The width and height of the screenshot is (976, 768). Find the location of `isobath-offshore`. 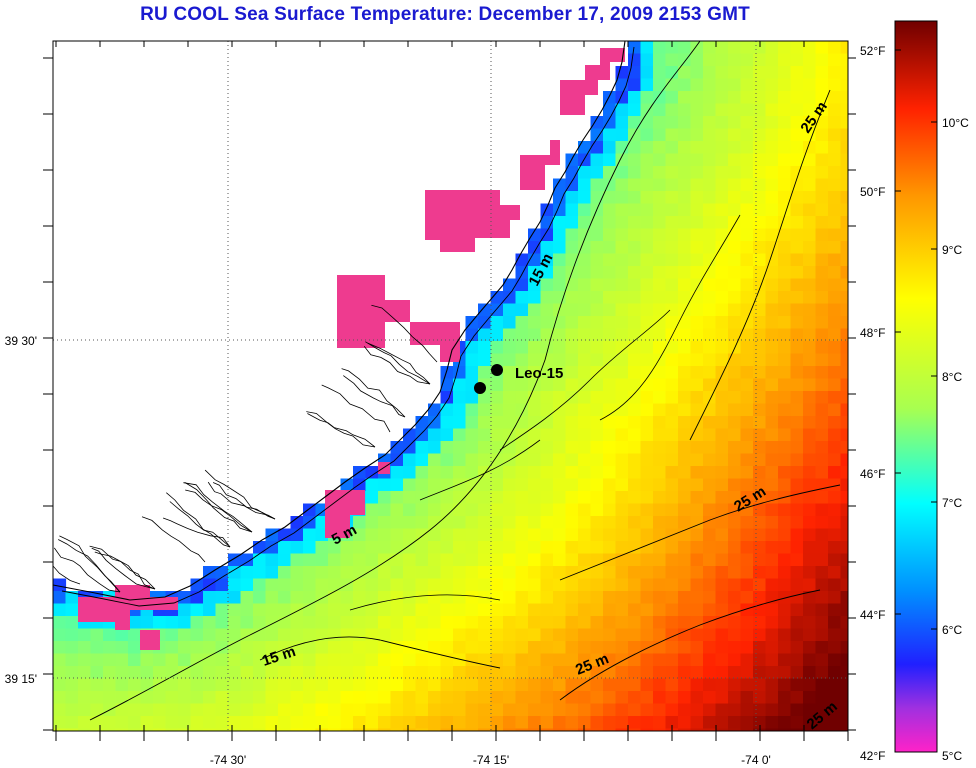

isobath-offshore is located at coordinates (670, 317).